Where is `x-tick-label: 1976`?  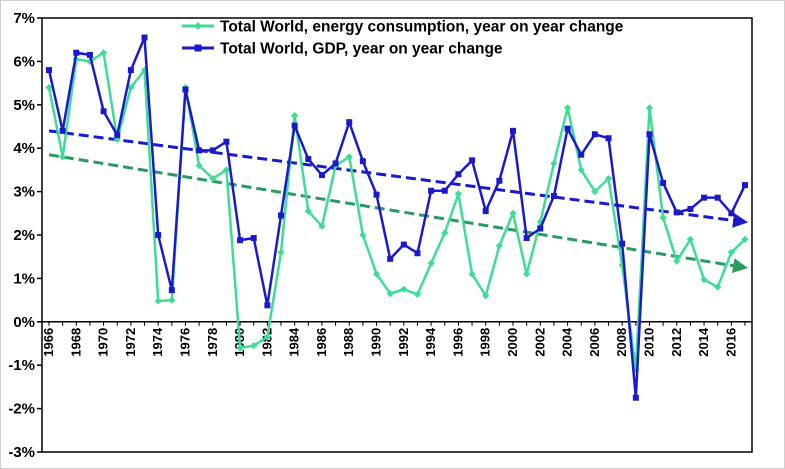 x-tick-label: 1976 is located at coordinates (184, 342).